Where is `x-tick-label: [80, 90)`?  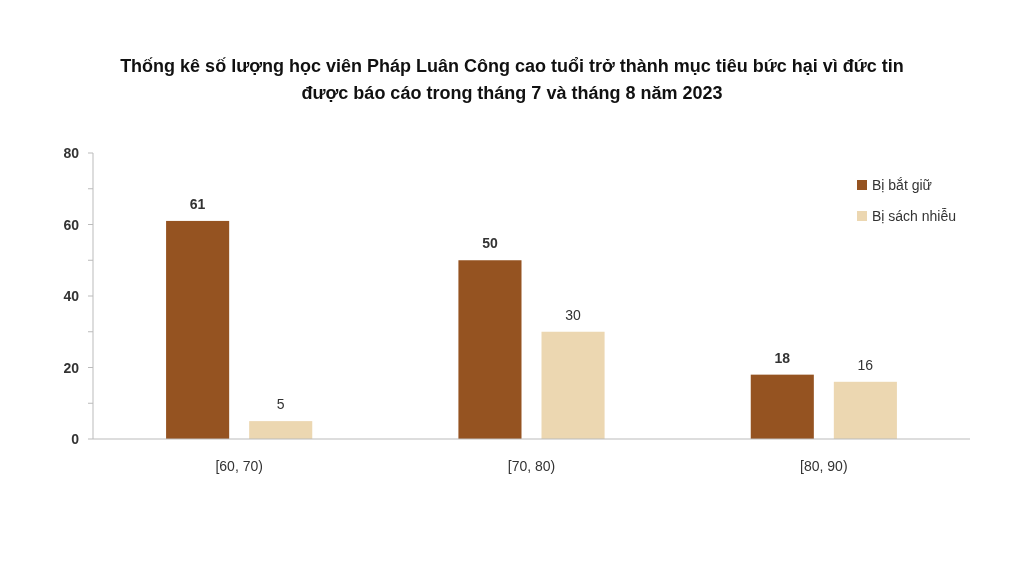
x-tick-label: [80, 90) is located at coordinates (824, 466).